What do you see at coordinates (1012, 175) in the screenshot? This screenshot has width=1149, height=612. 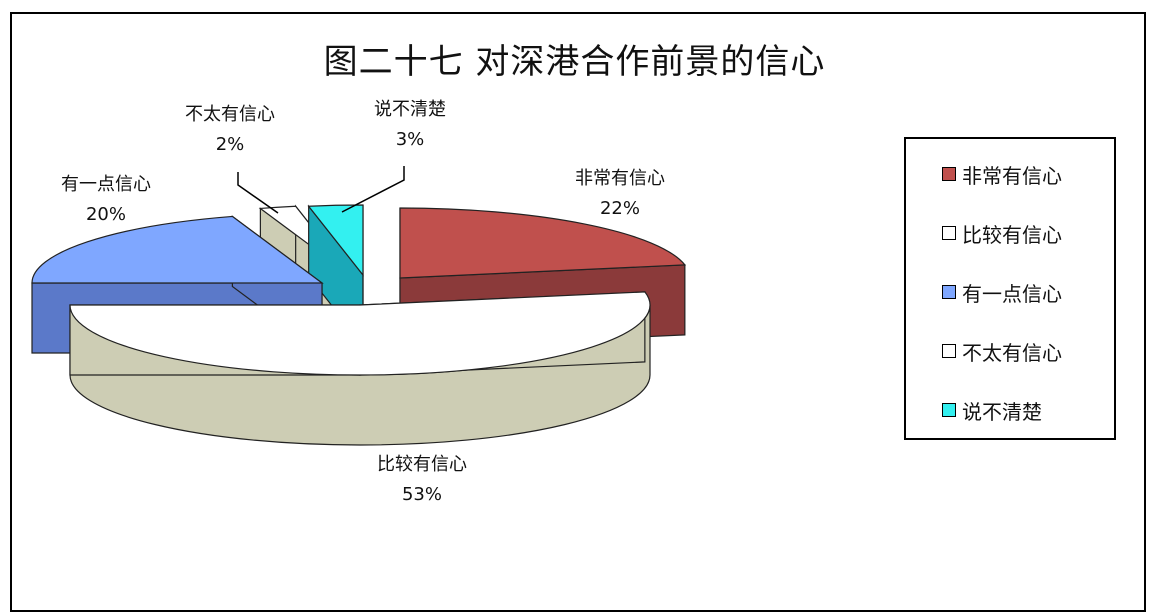 I see `legend-label: 非常有信心` at bounding box center [1012, 175].